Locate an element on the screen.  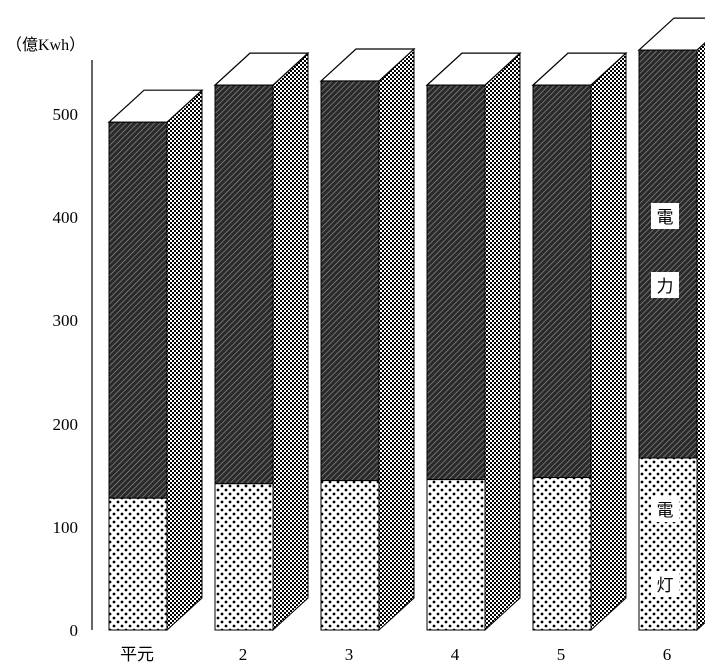
y-tick-label: 500 is located at coordinates (66, 114).